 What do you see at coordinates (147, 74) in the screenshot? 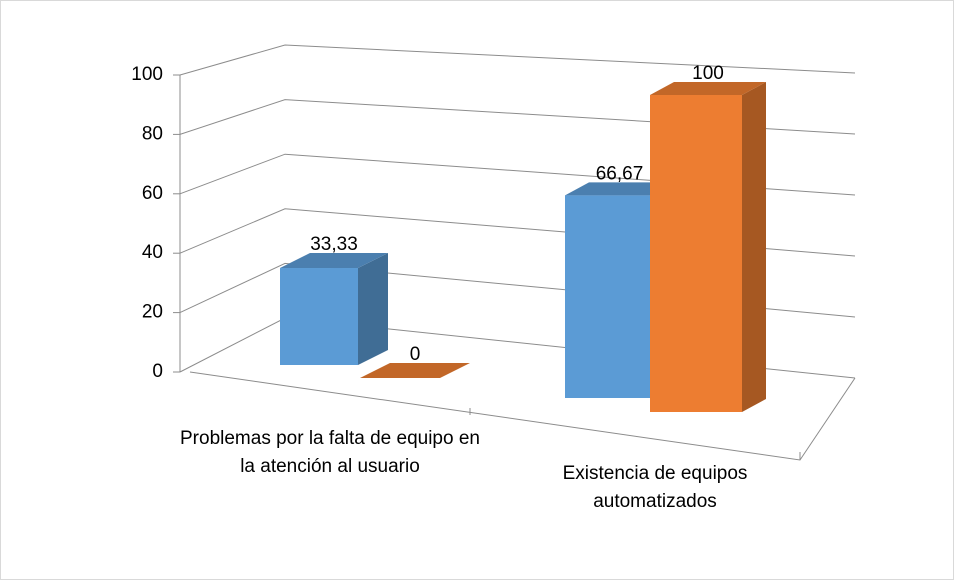
I see `y-tick-label: 100` at bounding box center [147, 74].